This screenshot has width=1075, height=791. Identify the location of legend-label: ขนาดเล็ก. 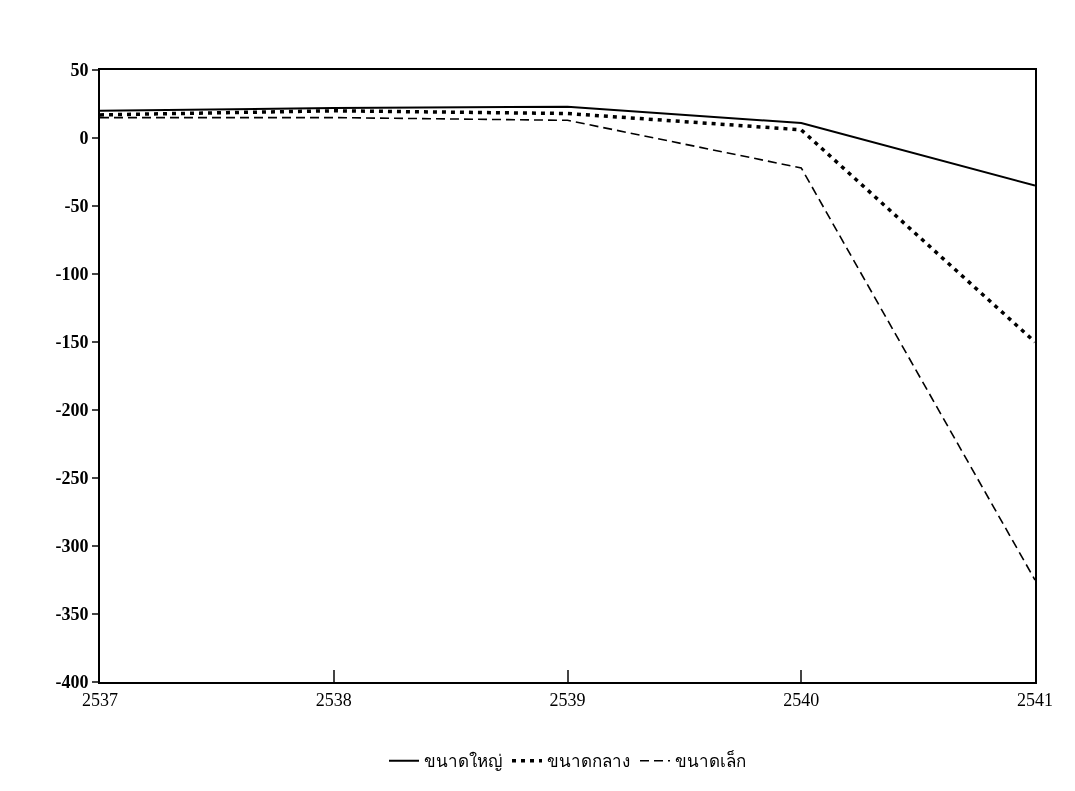
(710, 761).